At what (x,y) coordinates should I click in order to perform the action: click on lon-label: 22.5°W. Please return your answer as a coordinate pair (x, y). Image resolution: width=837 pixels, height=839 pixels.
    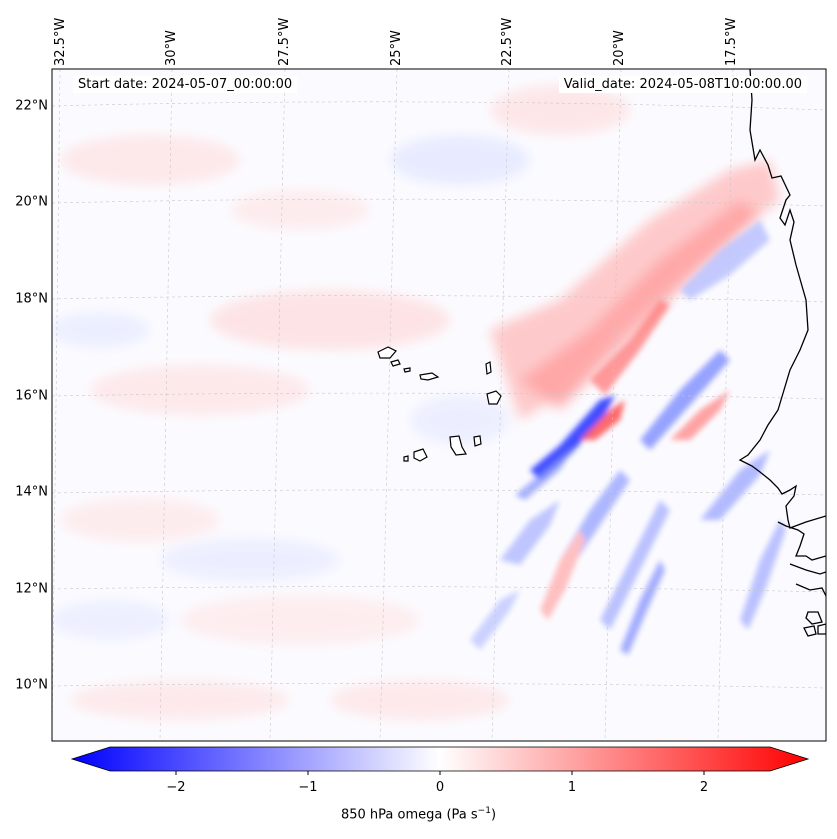
    Looking at the image, I should click on (507, 41).